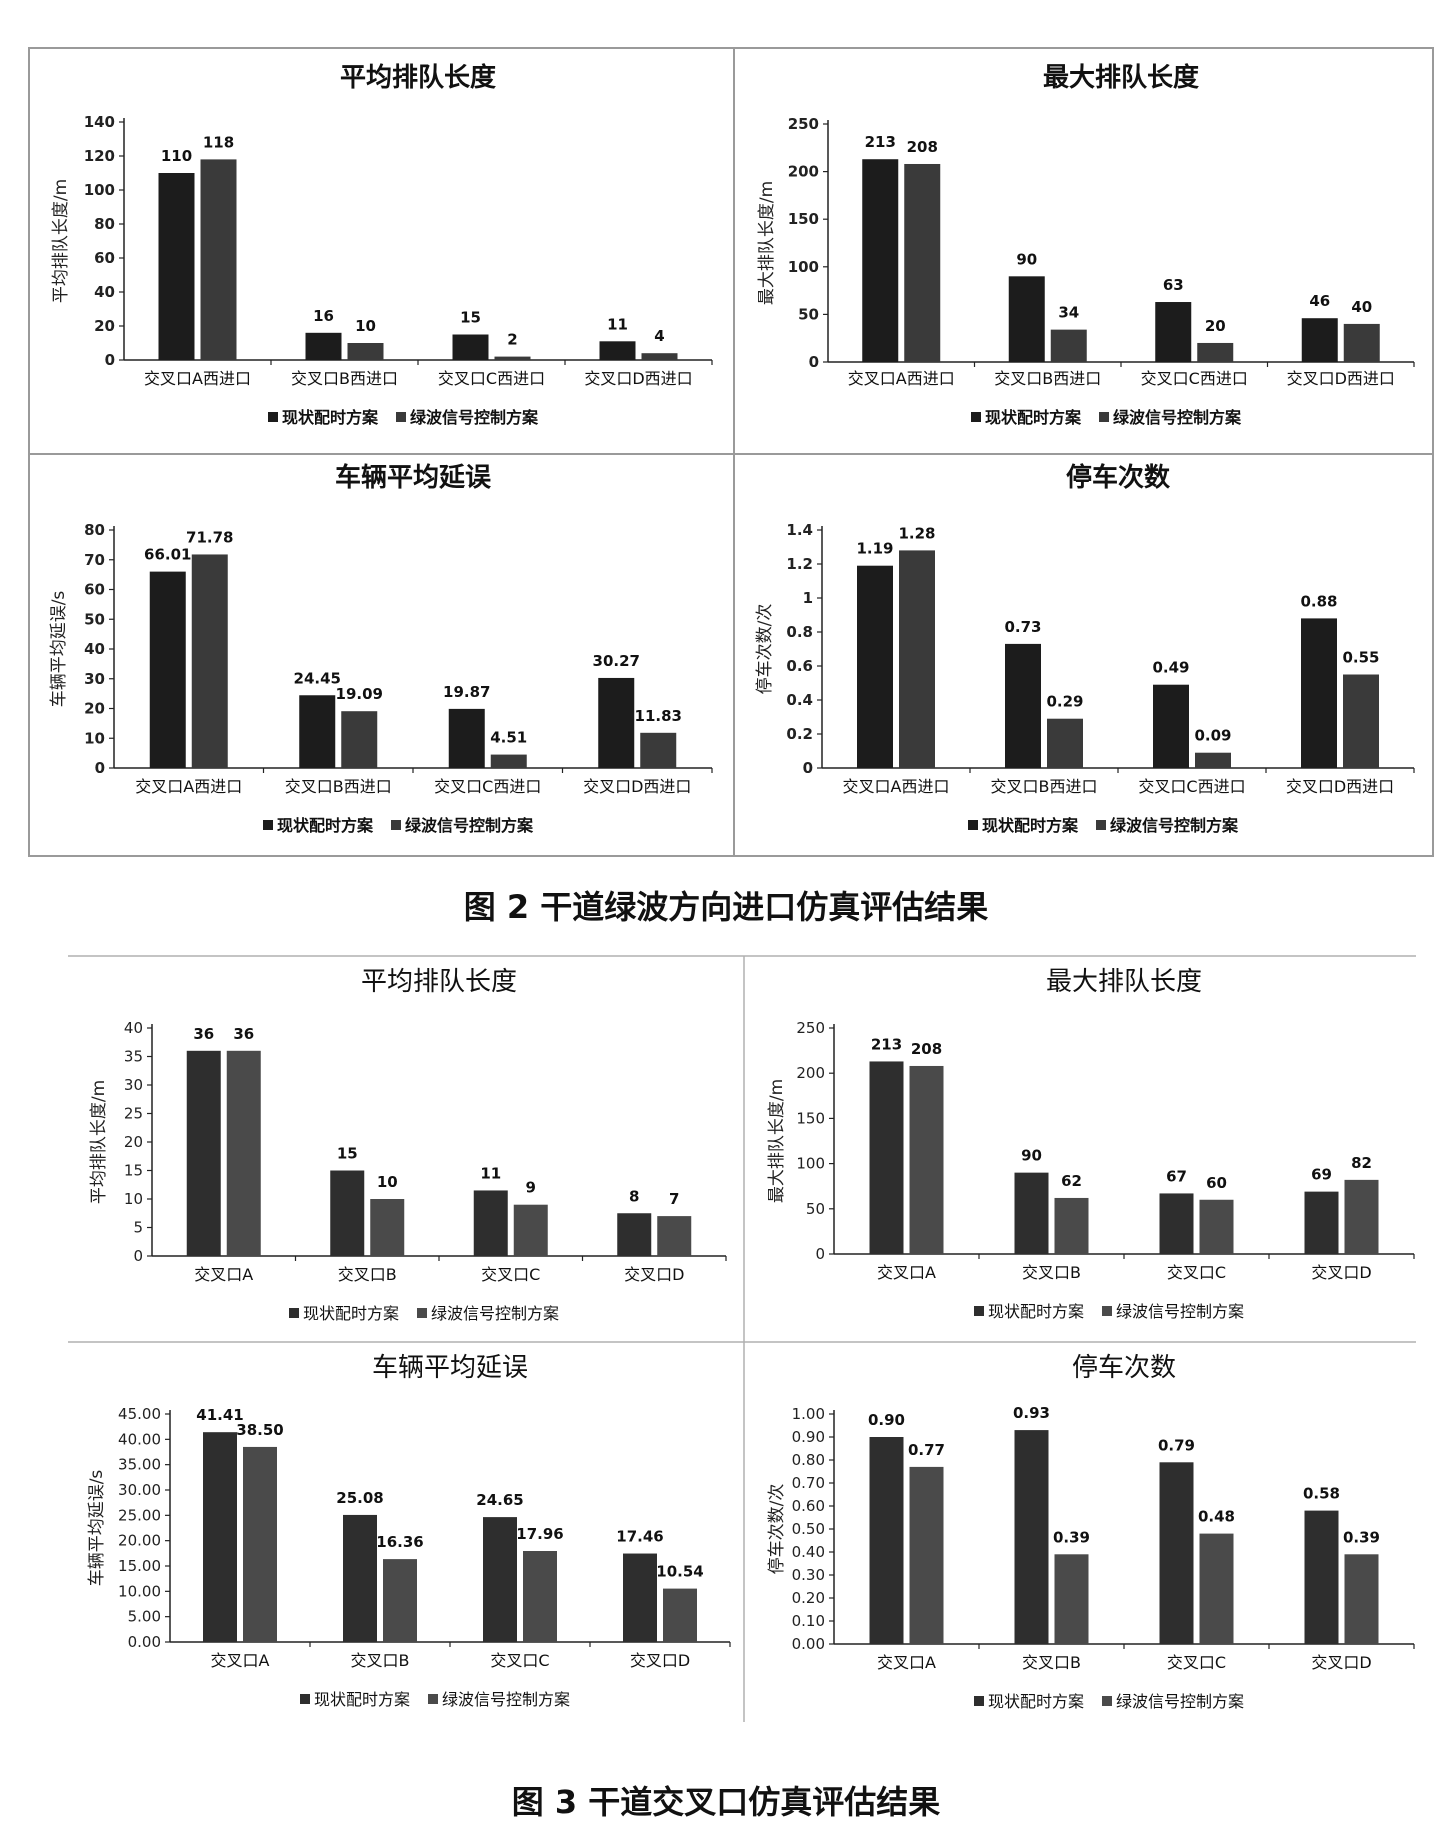 The height and width of the screenshot is (1830, 1452). What do you see at coordinates (634, 1196) in the screenshot?
I see `data-label: 8` at bounding box center [634, 1196].